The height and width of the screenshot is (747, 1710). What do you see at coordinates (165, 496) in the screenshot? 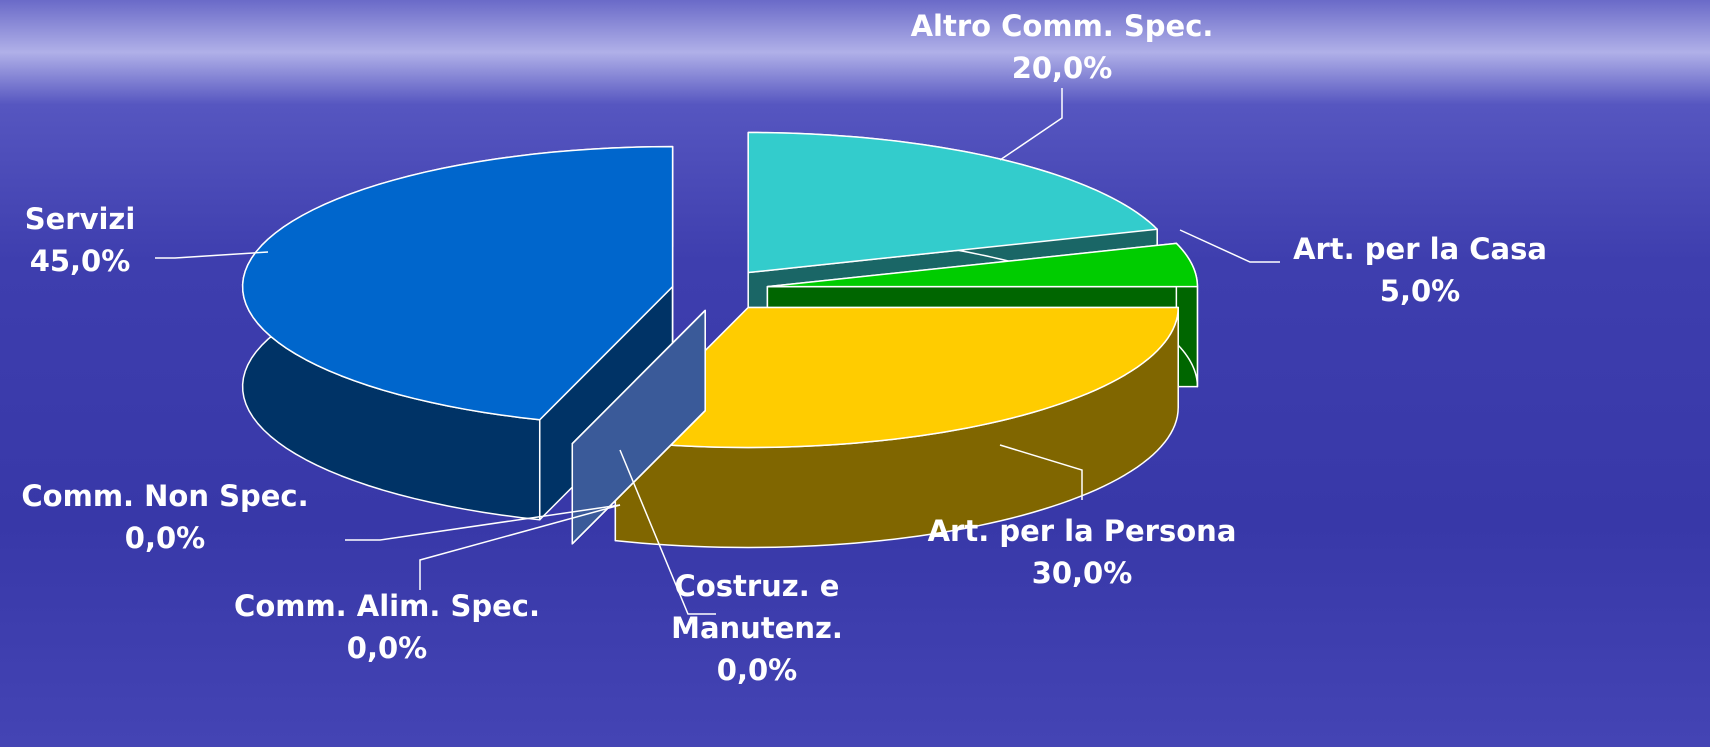
I see `category-label: Comm. Non Spec.` at bounding box center [165, 496].